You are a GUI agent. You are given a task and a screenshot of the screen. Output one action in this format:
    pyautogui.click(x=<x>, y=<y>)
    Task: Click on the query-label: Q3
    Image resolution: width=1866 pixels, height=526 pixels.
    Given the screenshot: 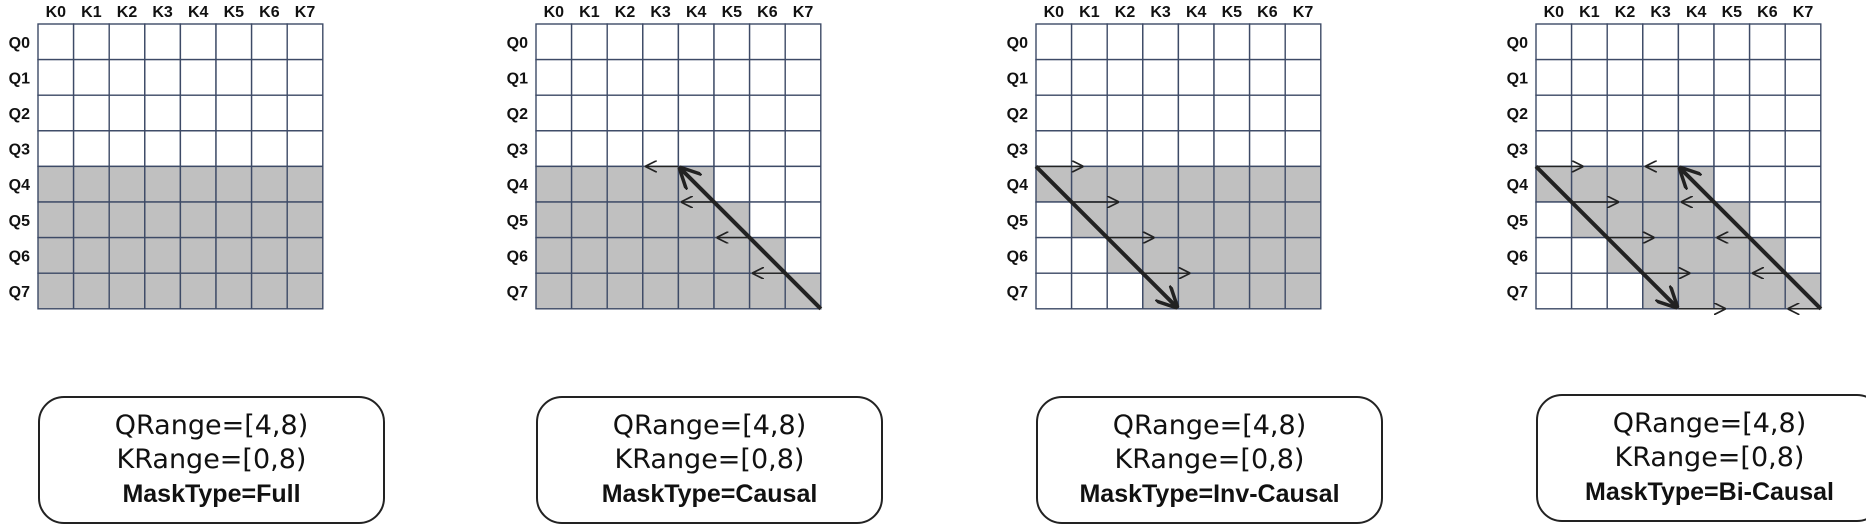 What is the action you would take?
    pyautogui.click(x=1017, y=150)
    